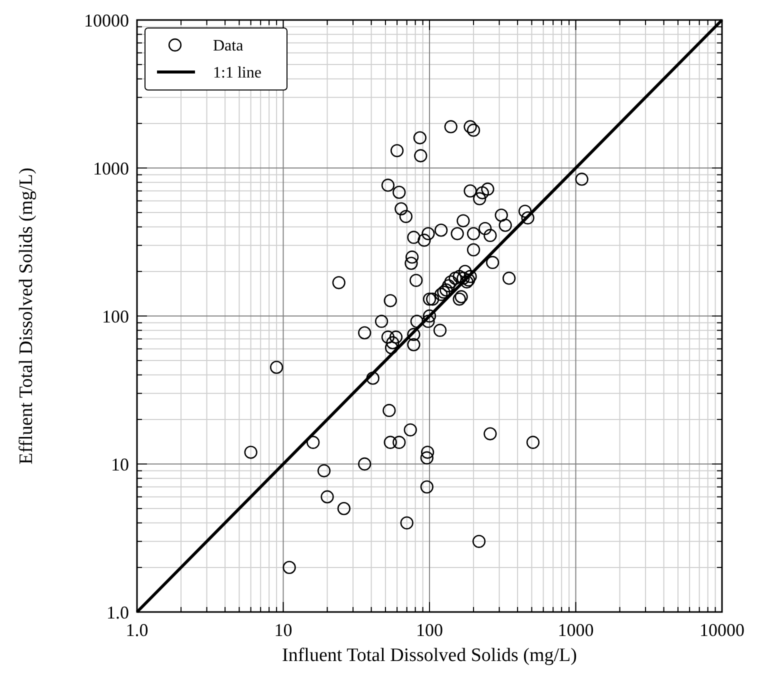  I want to click on y-tick-label: 10, so click(120, 464).